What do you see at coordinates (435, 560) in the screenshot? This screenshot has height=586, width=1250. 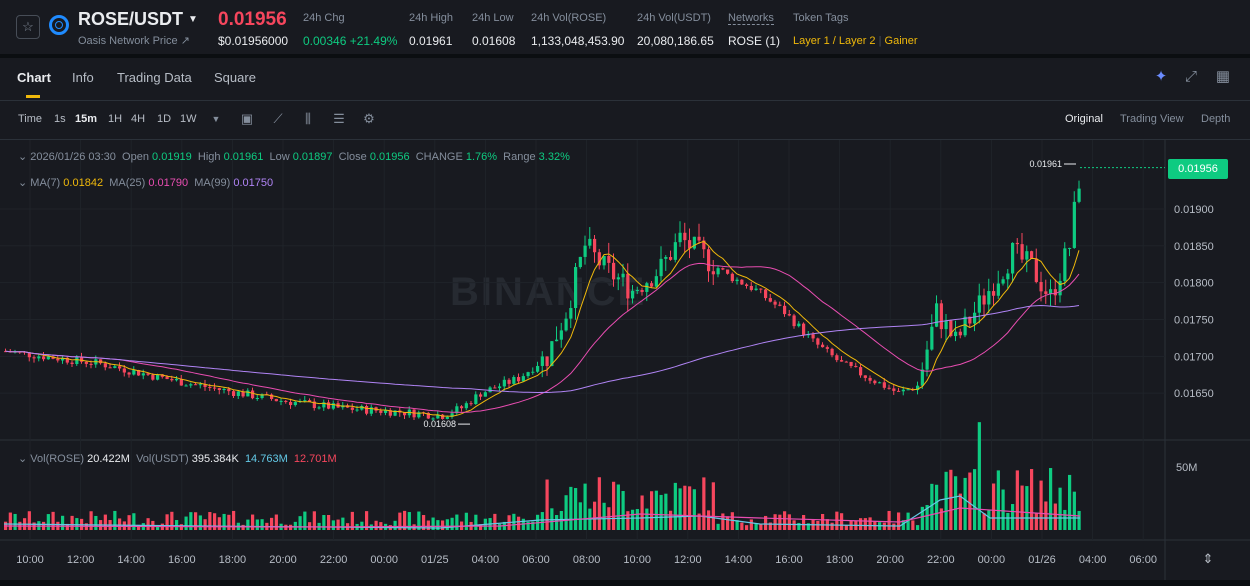 I see `time-tick-label: 01/25` at bounding box center [435, 560].